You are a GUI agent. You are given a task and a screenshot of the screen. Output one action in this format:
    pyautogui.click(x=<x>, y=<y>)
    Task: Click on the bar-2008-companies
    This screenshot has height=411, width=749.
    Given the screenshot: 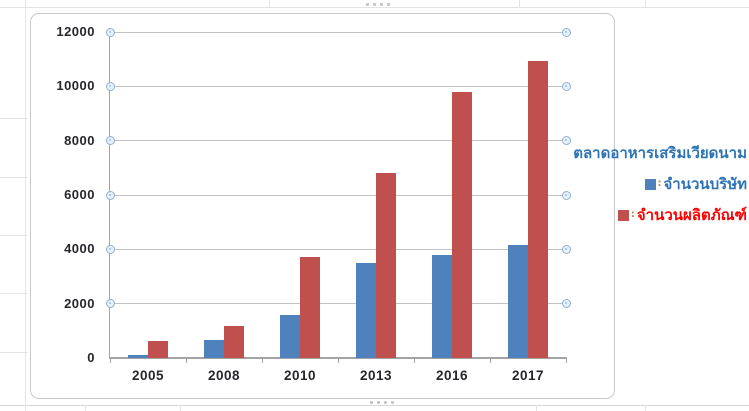 What is the action you would take?
    pyautogui.click(x=214, y=349)
    